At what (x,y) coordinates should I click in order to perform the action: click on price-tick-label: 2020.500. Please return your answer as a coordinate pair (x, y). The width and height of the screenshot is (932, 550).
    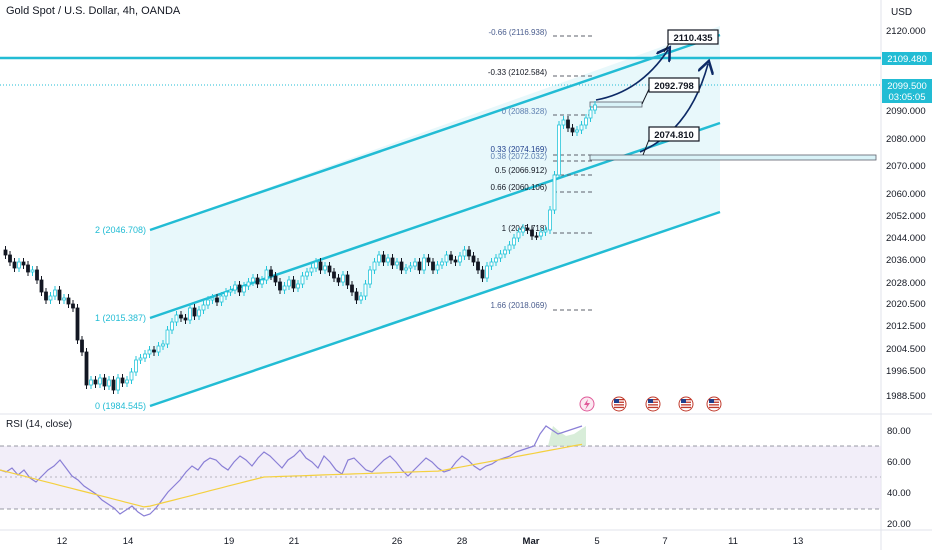
    Looking at the image, I should click on (906, 304).